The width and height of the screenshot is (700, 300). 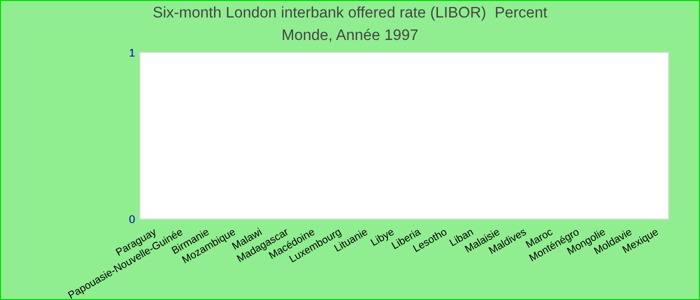 I want to click on chart-title: Six-month London interbank offered rate (LIBOR) Percent, so click(x=350, y=13).